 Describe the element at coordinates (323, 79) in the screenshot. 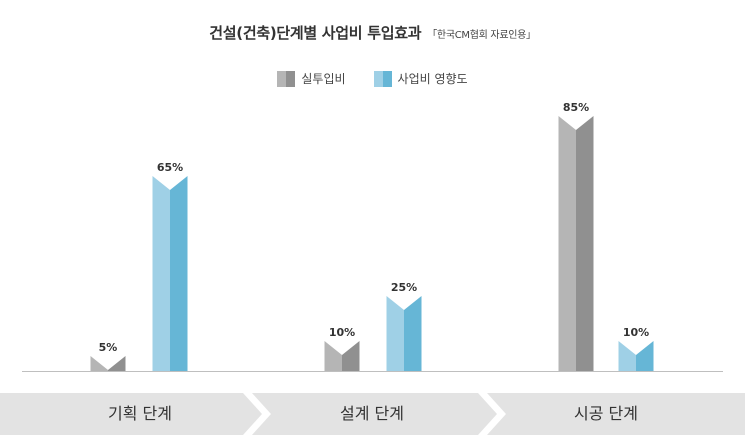

I see `legend-label-actual-cost: 실투입비` at that location.